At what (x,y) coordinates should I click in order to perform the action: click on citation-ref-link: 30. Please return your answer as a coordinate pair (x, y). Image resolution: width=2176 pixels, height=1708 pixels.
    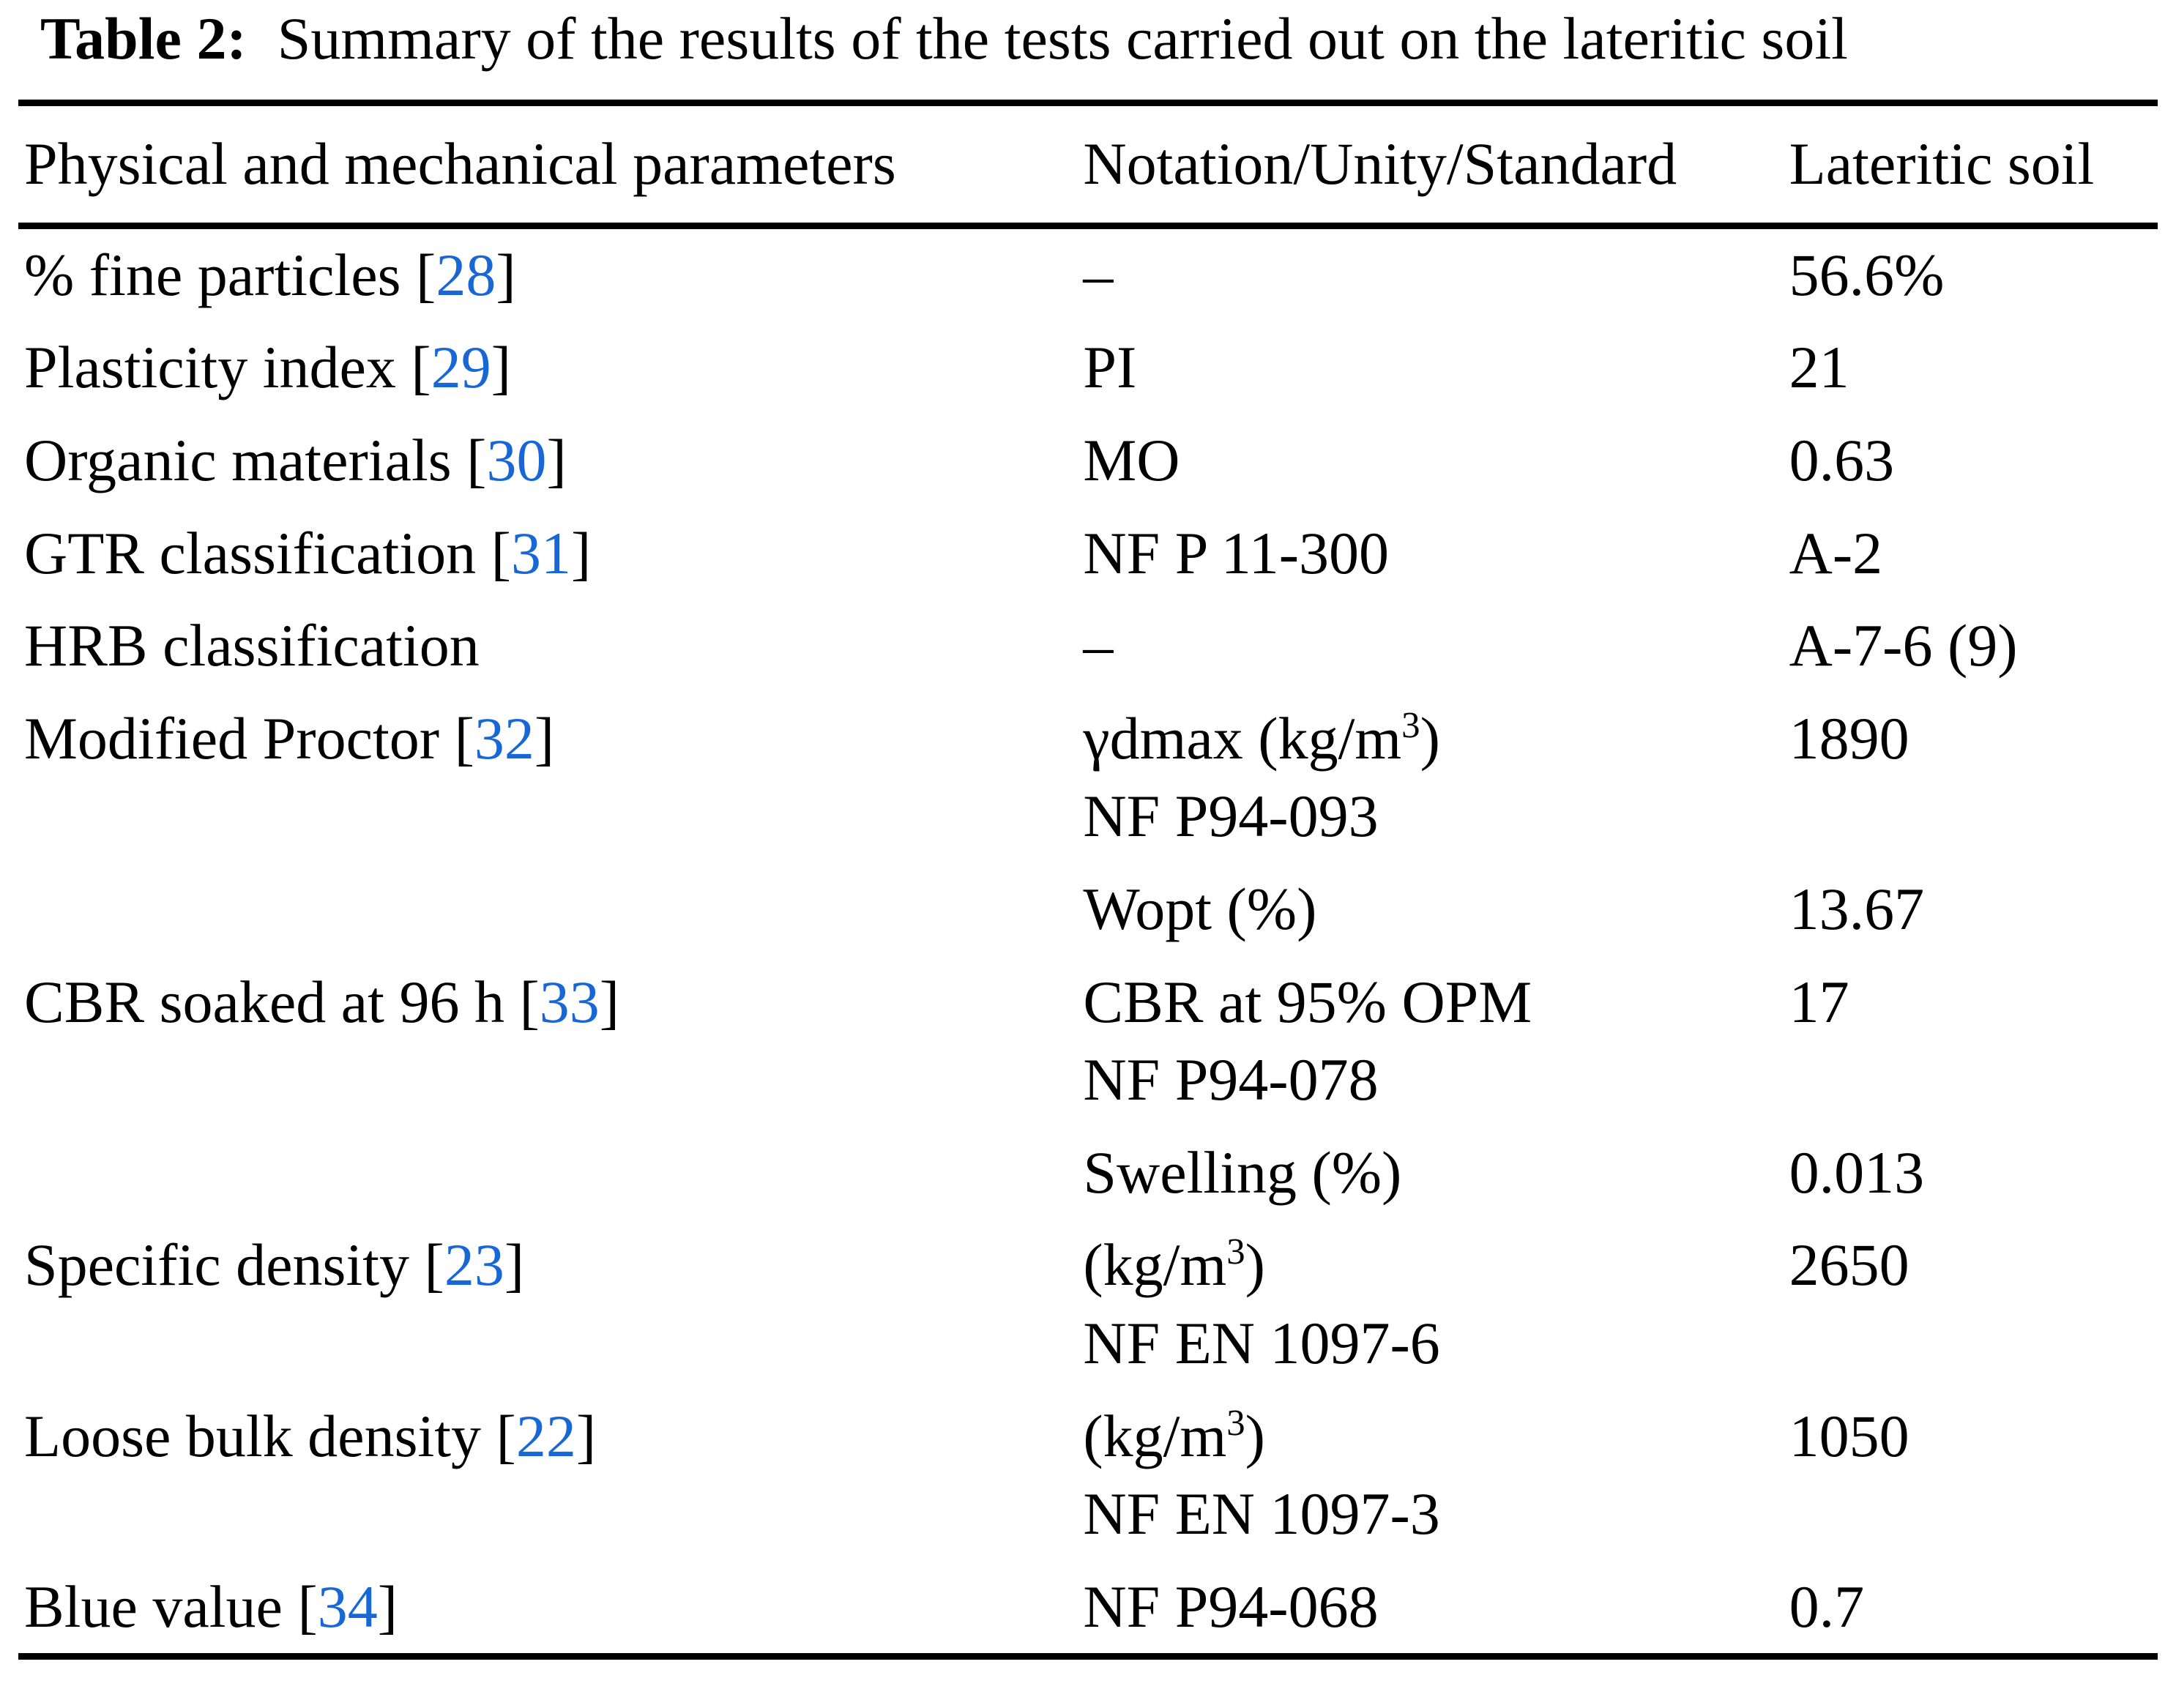
    Looking at the image, I should click on (516, 460).